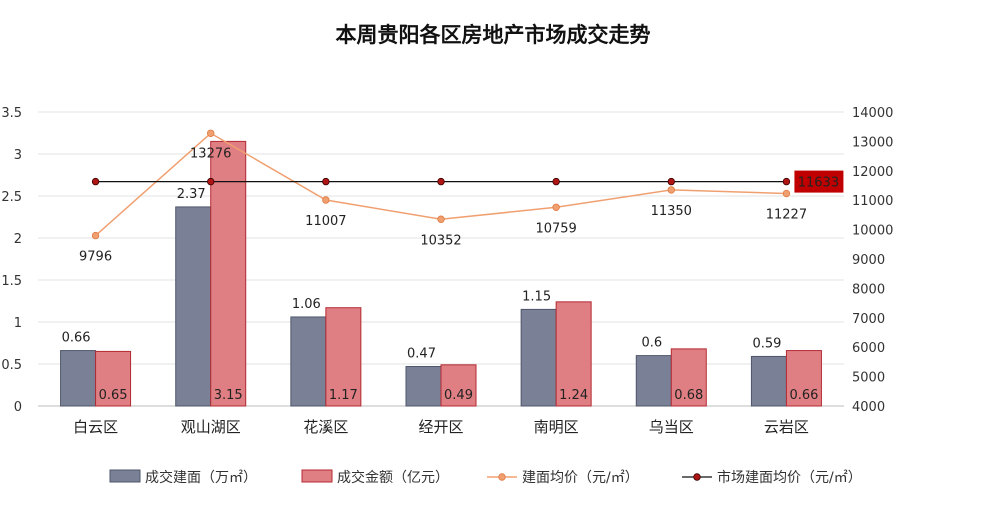 Image resolution: width=987 pixels, height=510 pixels. What do you see at coordinates (95, 427) in the screenshot?
I see `category-label: 白云区` at bounding box center [95, 427].